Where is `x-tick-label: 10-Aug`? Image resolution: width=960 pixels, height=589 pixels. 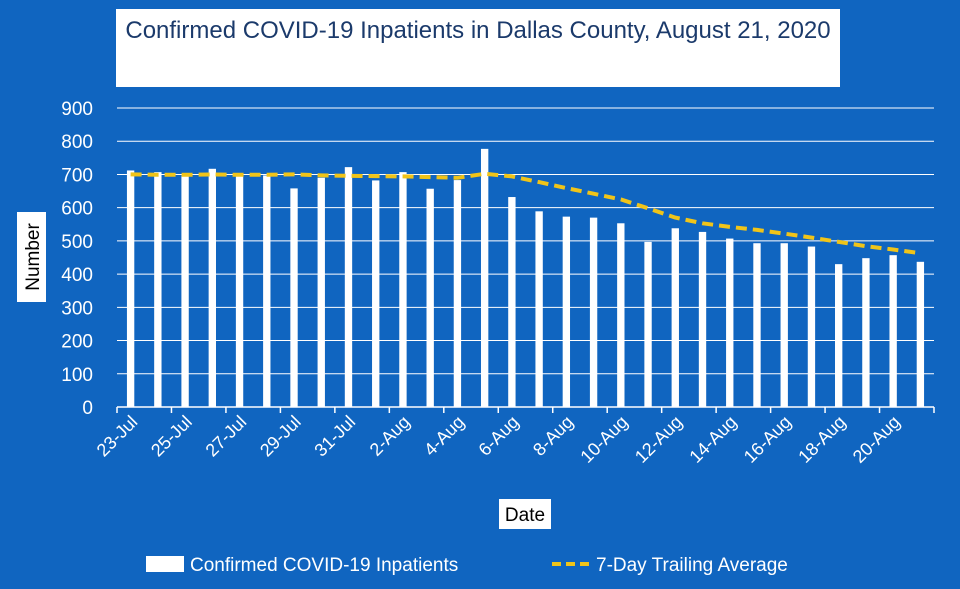 x-tick-label: 10-Aug is located at coordinates (603, 439).